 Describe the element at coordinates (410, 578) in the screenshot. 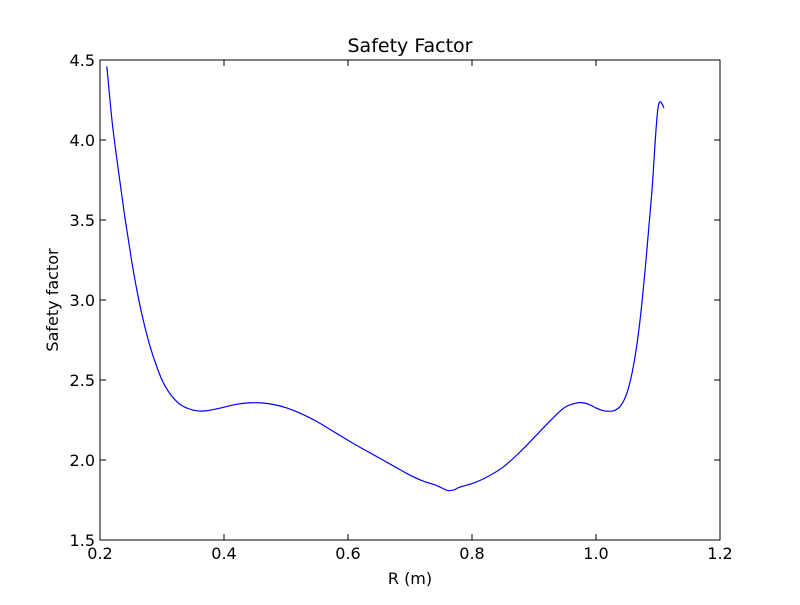

I see `x-axis-label: R (m)` at that location.